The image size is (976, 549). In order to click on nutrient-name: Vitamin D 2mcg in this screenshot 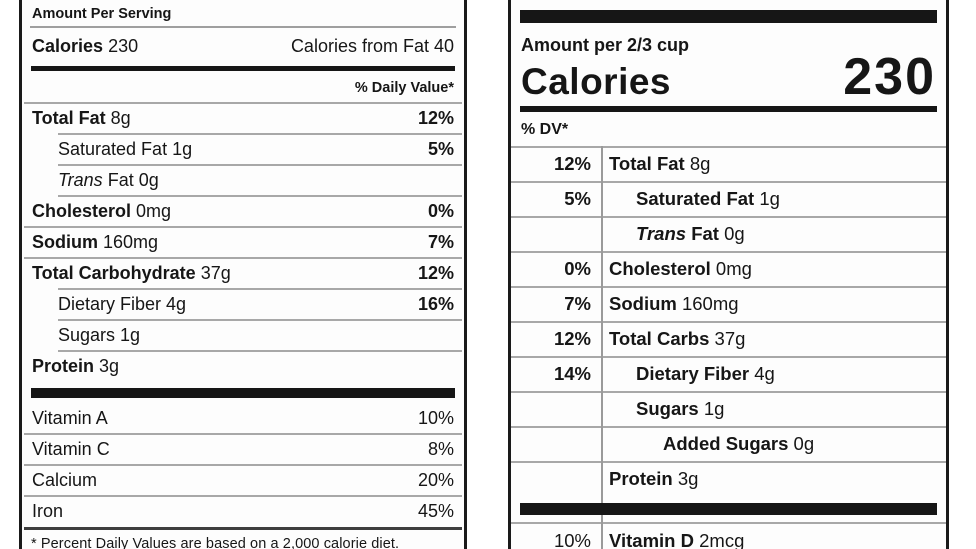, I will do `click(677, 539)`.